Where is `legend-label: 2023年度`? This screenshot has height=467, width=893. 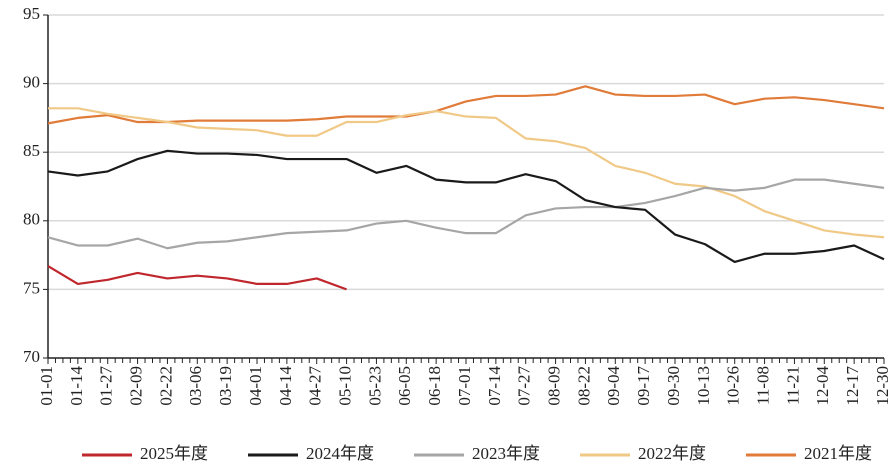
legend-label: 2023年度 is located at coordinates (506, 453).